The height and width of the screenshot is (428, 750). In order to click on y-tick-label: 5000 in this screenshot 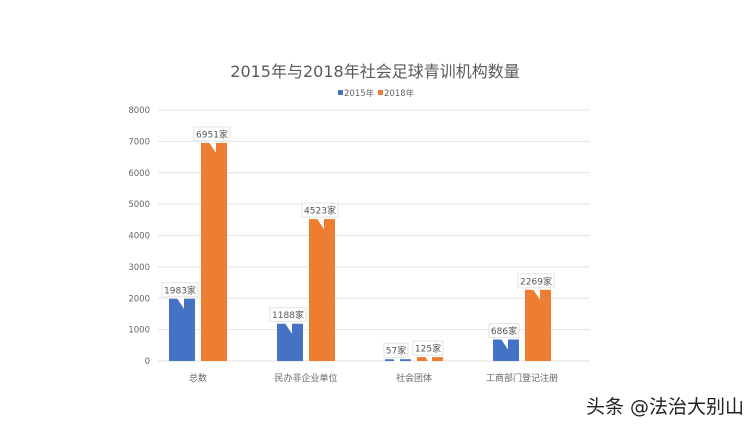, I will do `click(139, 205)`.